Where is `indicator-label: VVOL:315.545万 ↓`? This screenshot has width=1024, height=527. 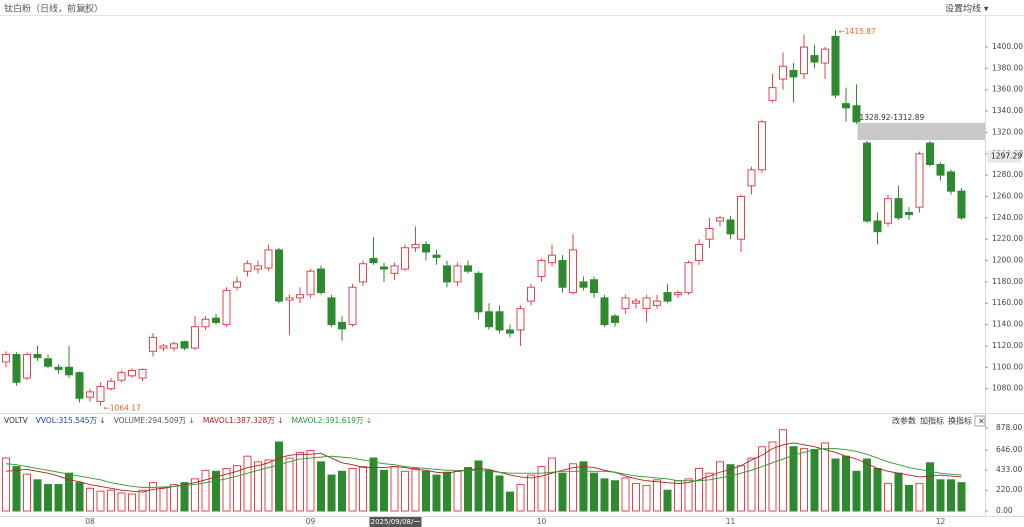
indicator-label: VVOL:315.545万 ↓ is located at coordinates (71, 420).